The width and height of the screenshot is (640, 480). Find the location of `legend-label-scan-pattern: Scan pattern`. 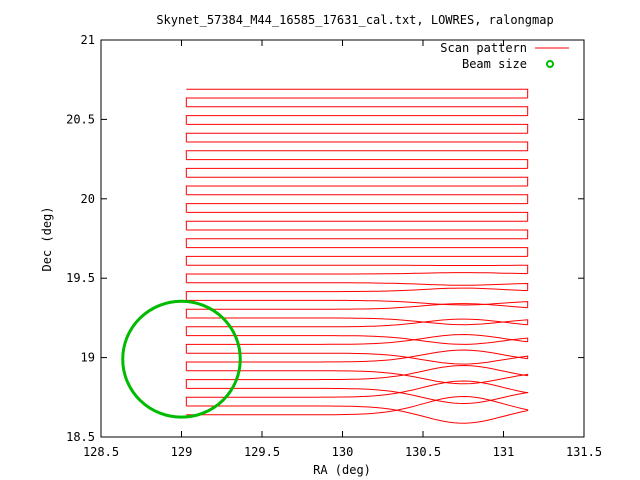

legend-label-scan-pattern: Scan pattern is located at coordinates (483, 48).